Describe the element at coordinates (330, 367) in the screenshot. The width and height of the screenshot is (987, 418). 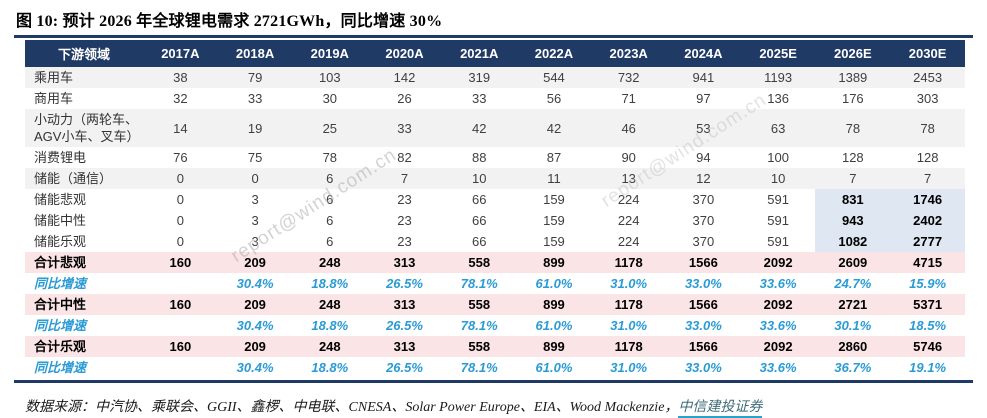
I see `data-cell: 18.8%` at that location.